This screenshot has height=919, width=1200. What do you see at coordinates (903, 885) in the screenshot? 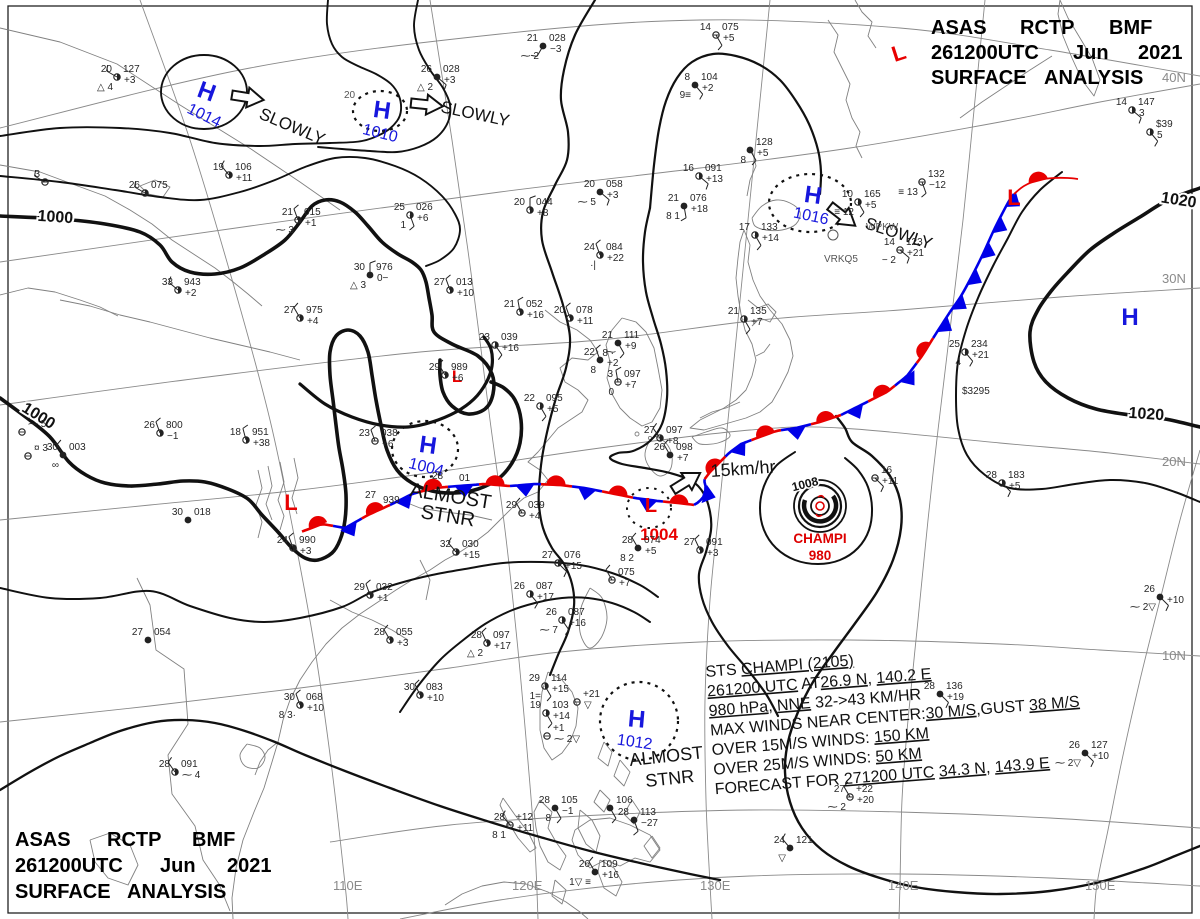
I see `svg-text: 140E` at bounding box center [903, 885].